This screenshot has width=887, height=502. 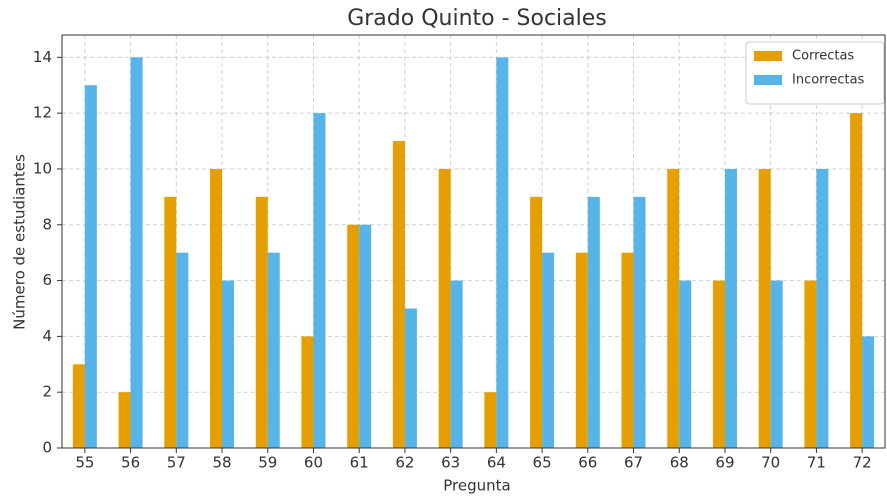 I want to click on x-axis-label: Pregunta, so click(x=476, y=486).